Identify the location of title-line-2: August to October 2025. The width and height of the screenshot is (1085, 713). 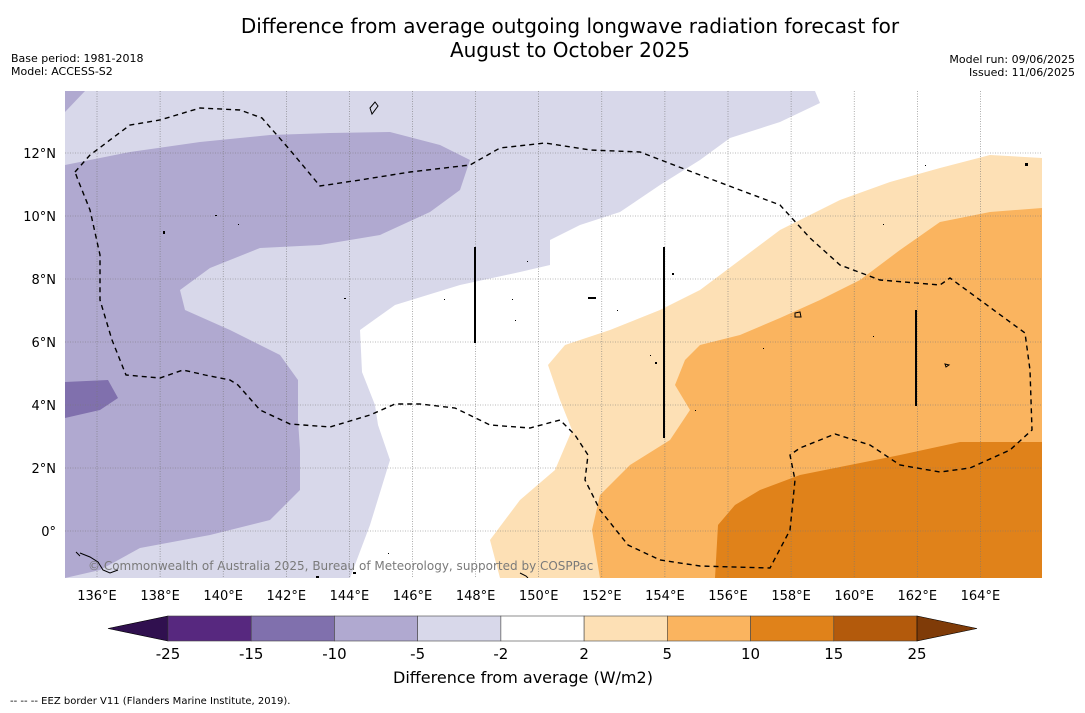
(570, 50).